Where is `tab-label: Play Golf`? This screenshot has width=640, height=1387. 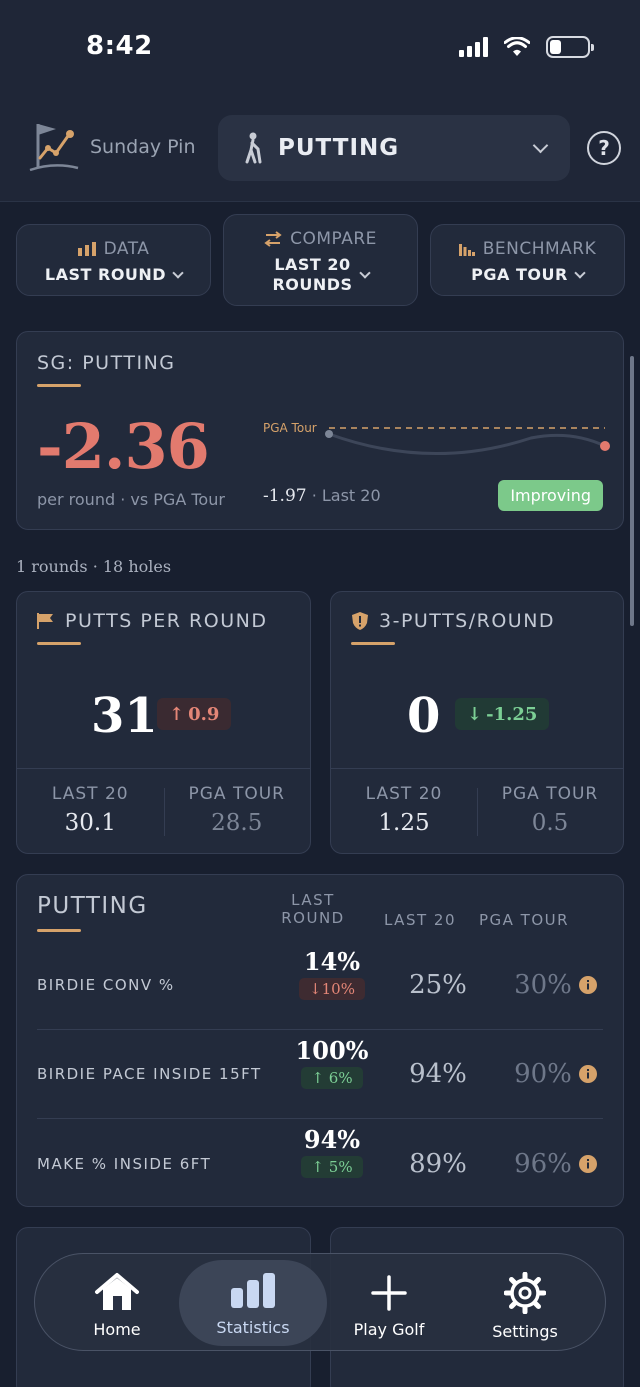 tab-label: Play Golf is located at coordinates (389, 1329).